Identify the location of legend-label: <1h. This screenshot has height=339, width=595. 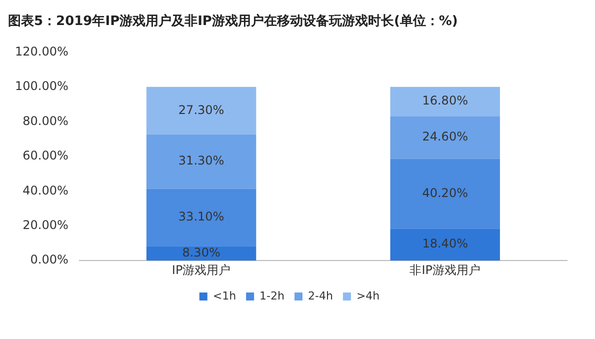
(224, 295).